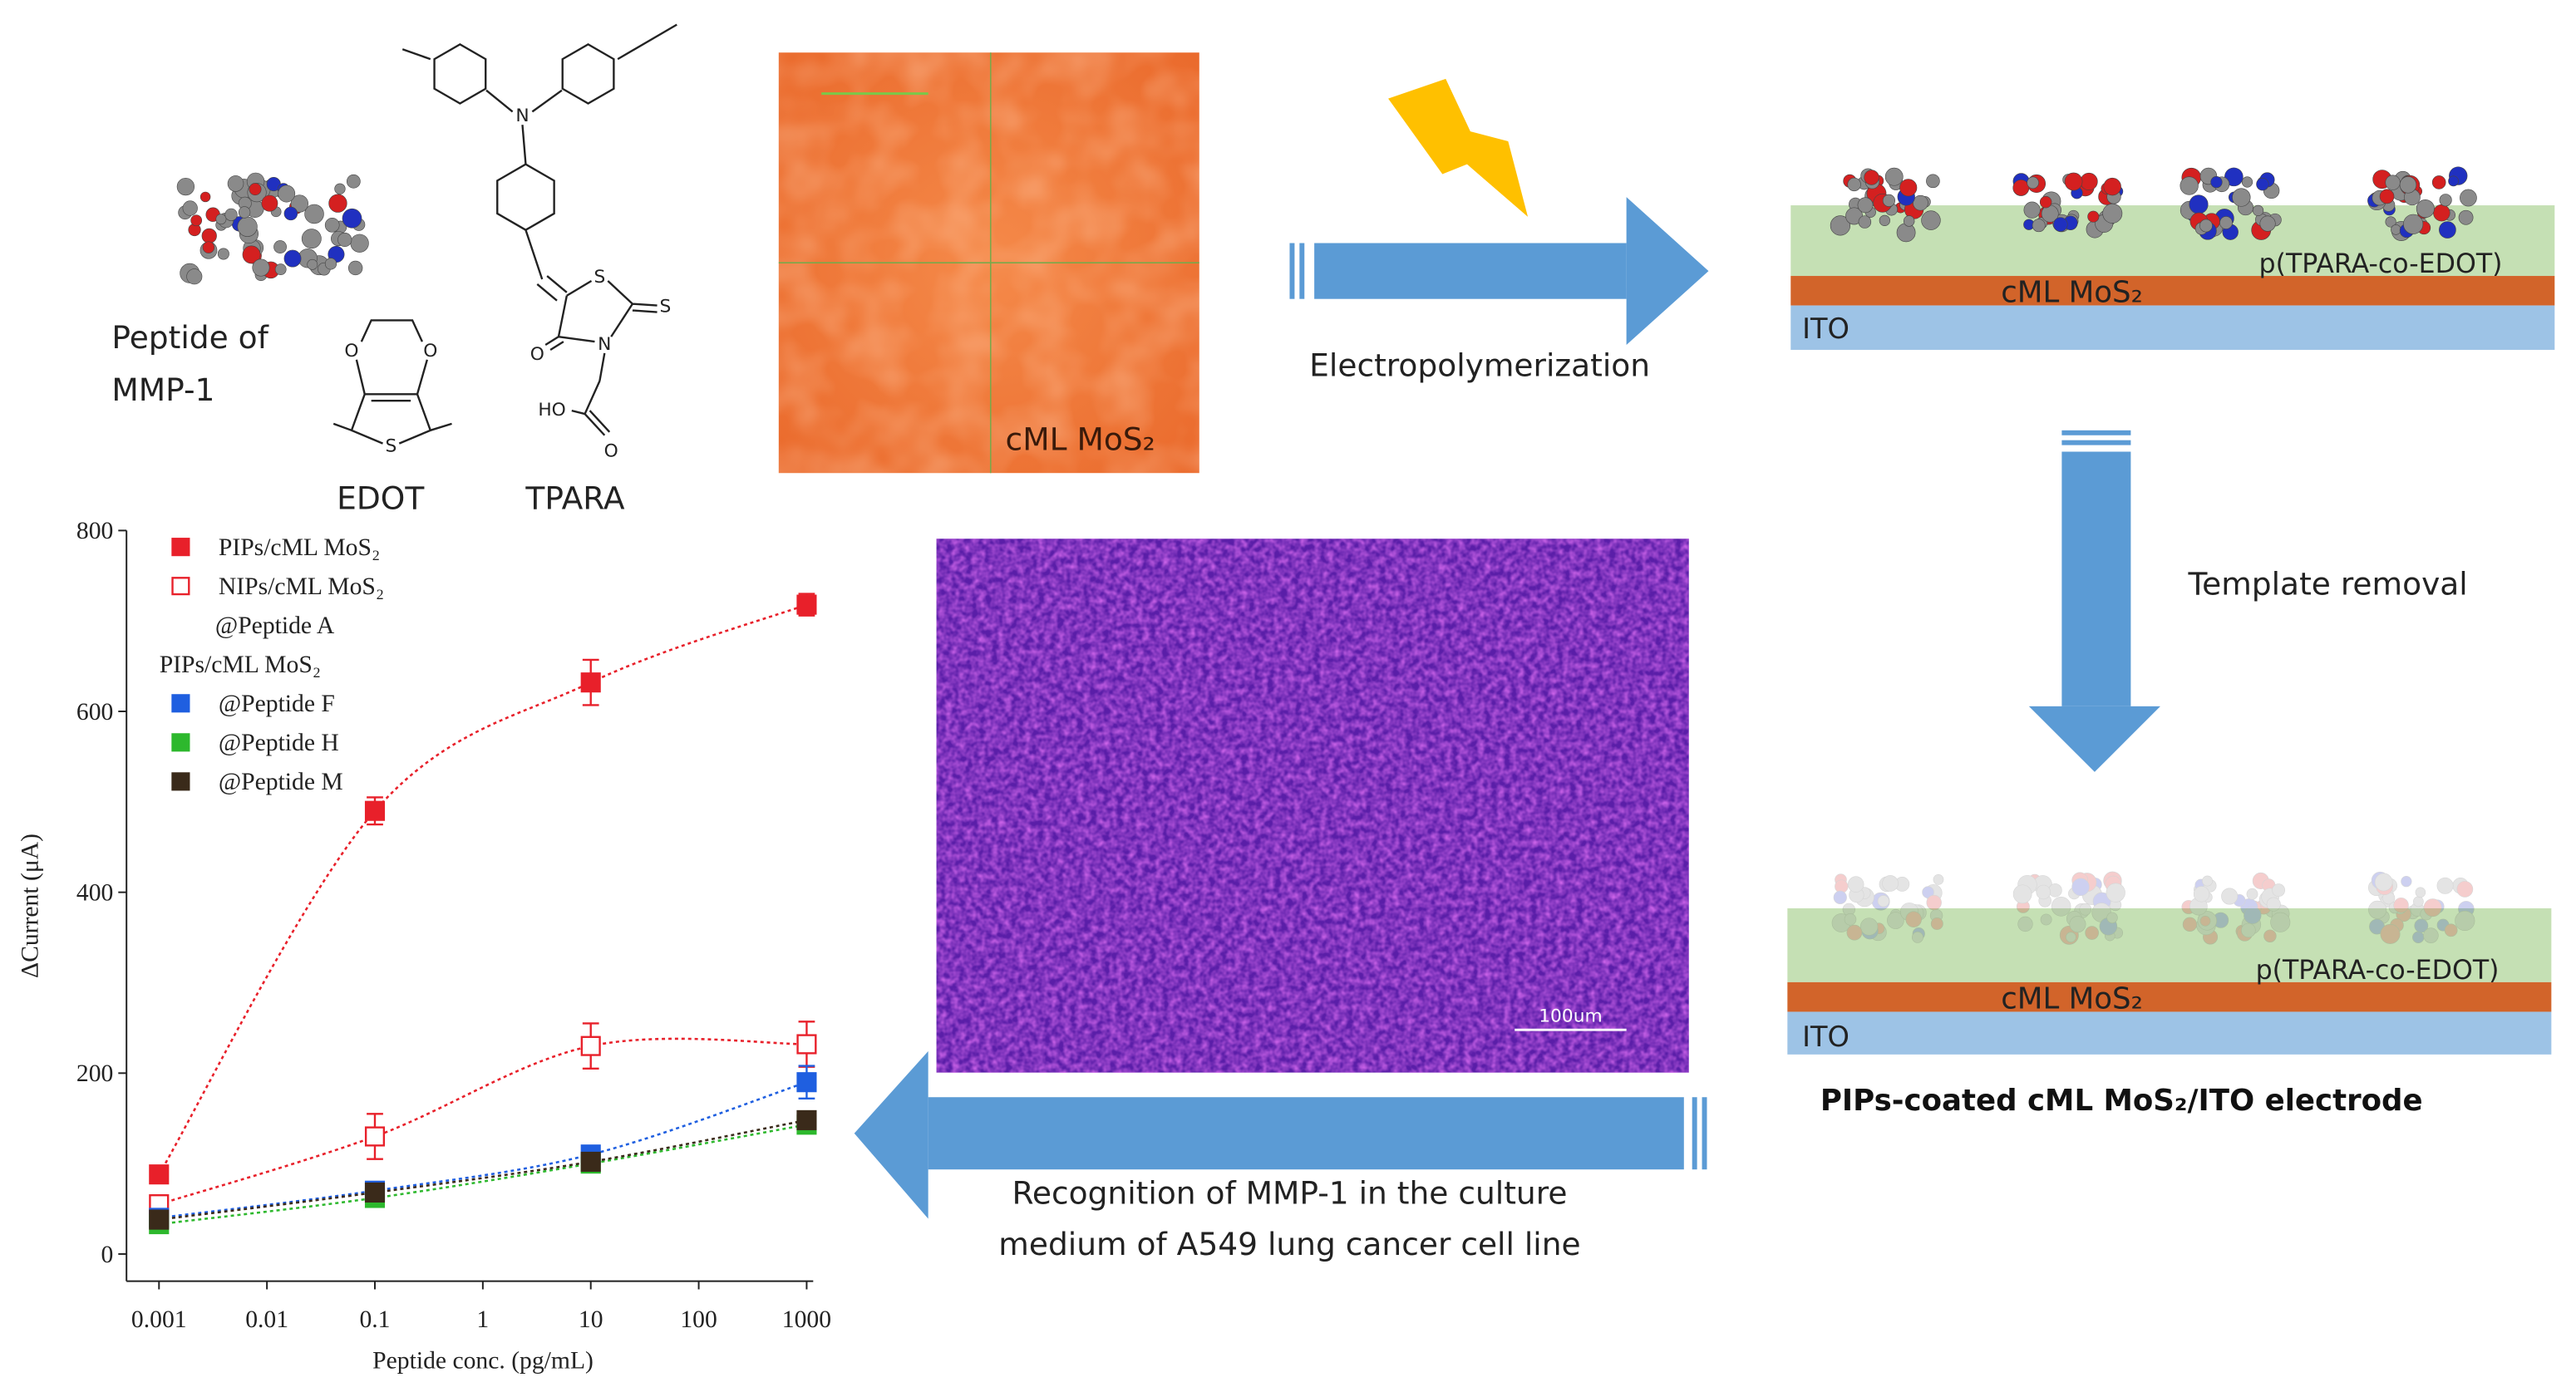  Describe the element at coordinates (2121, 1101) in the screenshot. I see `electrode-caption: PIPs-coated cML MoS₂/ITO electrode` at that location.